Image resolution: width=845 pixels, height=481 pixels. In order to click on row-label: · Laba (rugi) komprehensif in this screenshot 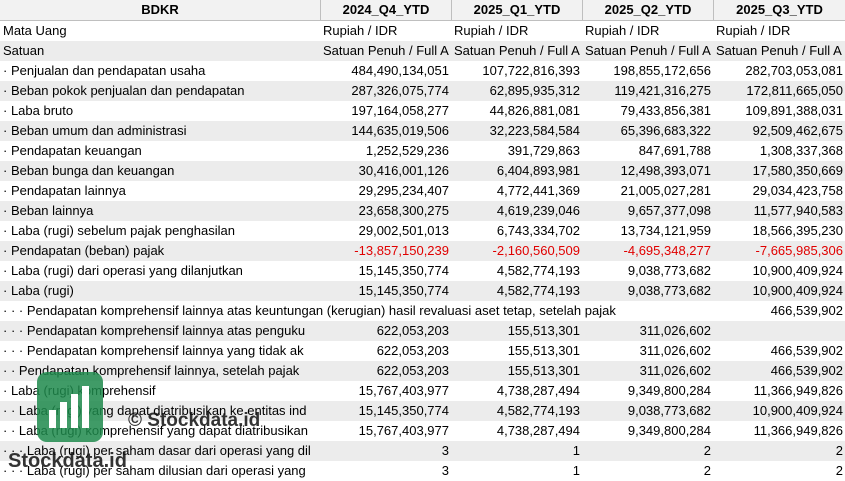, I will do `click(79, 390)`.